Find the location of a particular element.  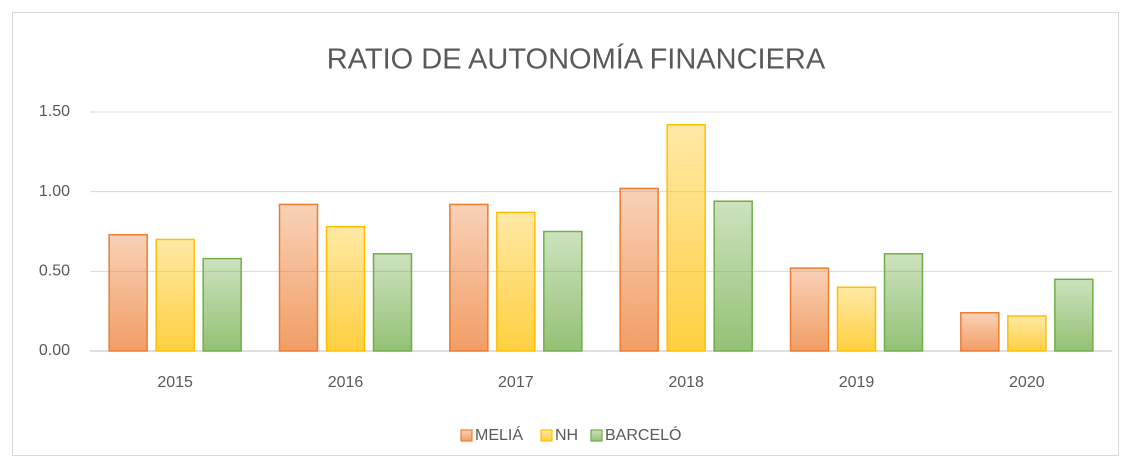

x-tick-label: 2020 is located at coordinates (1027, 382).